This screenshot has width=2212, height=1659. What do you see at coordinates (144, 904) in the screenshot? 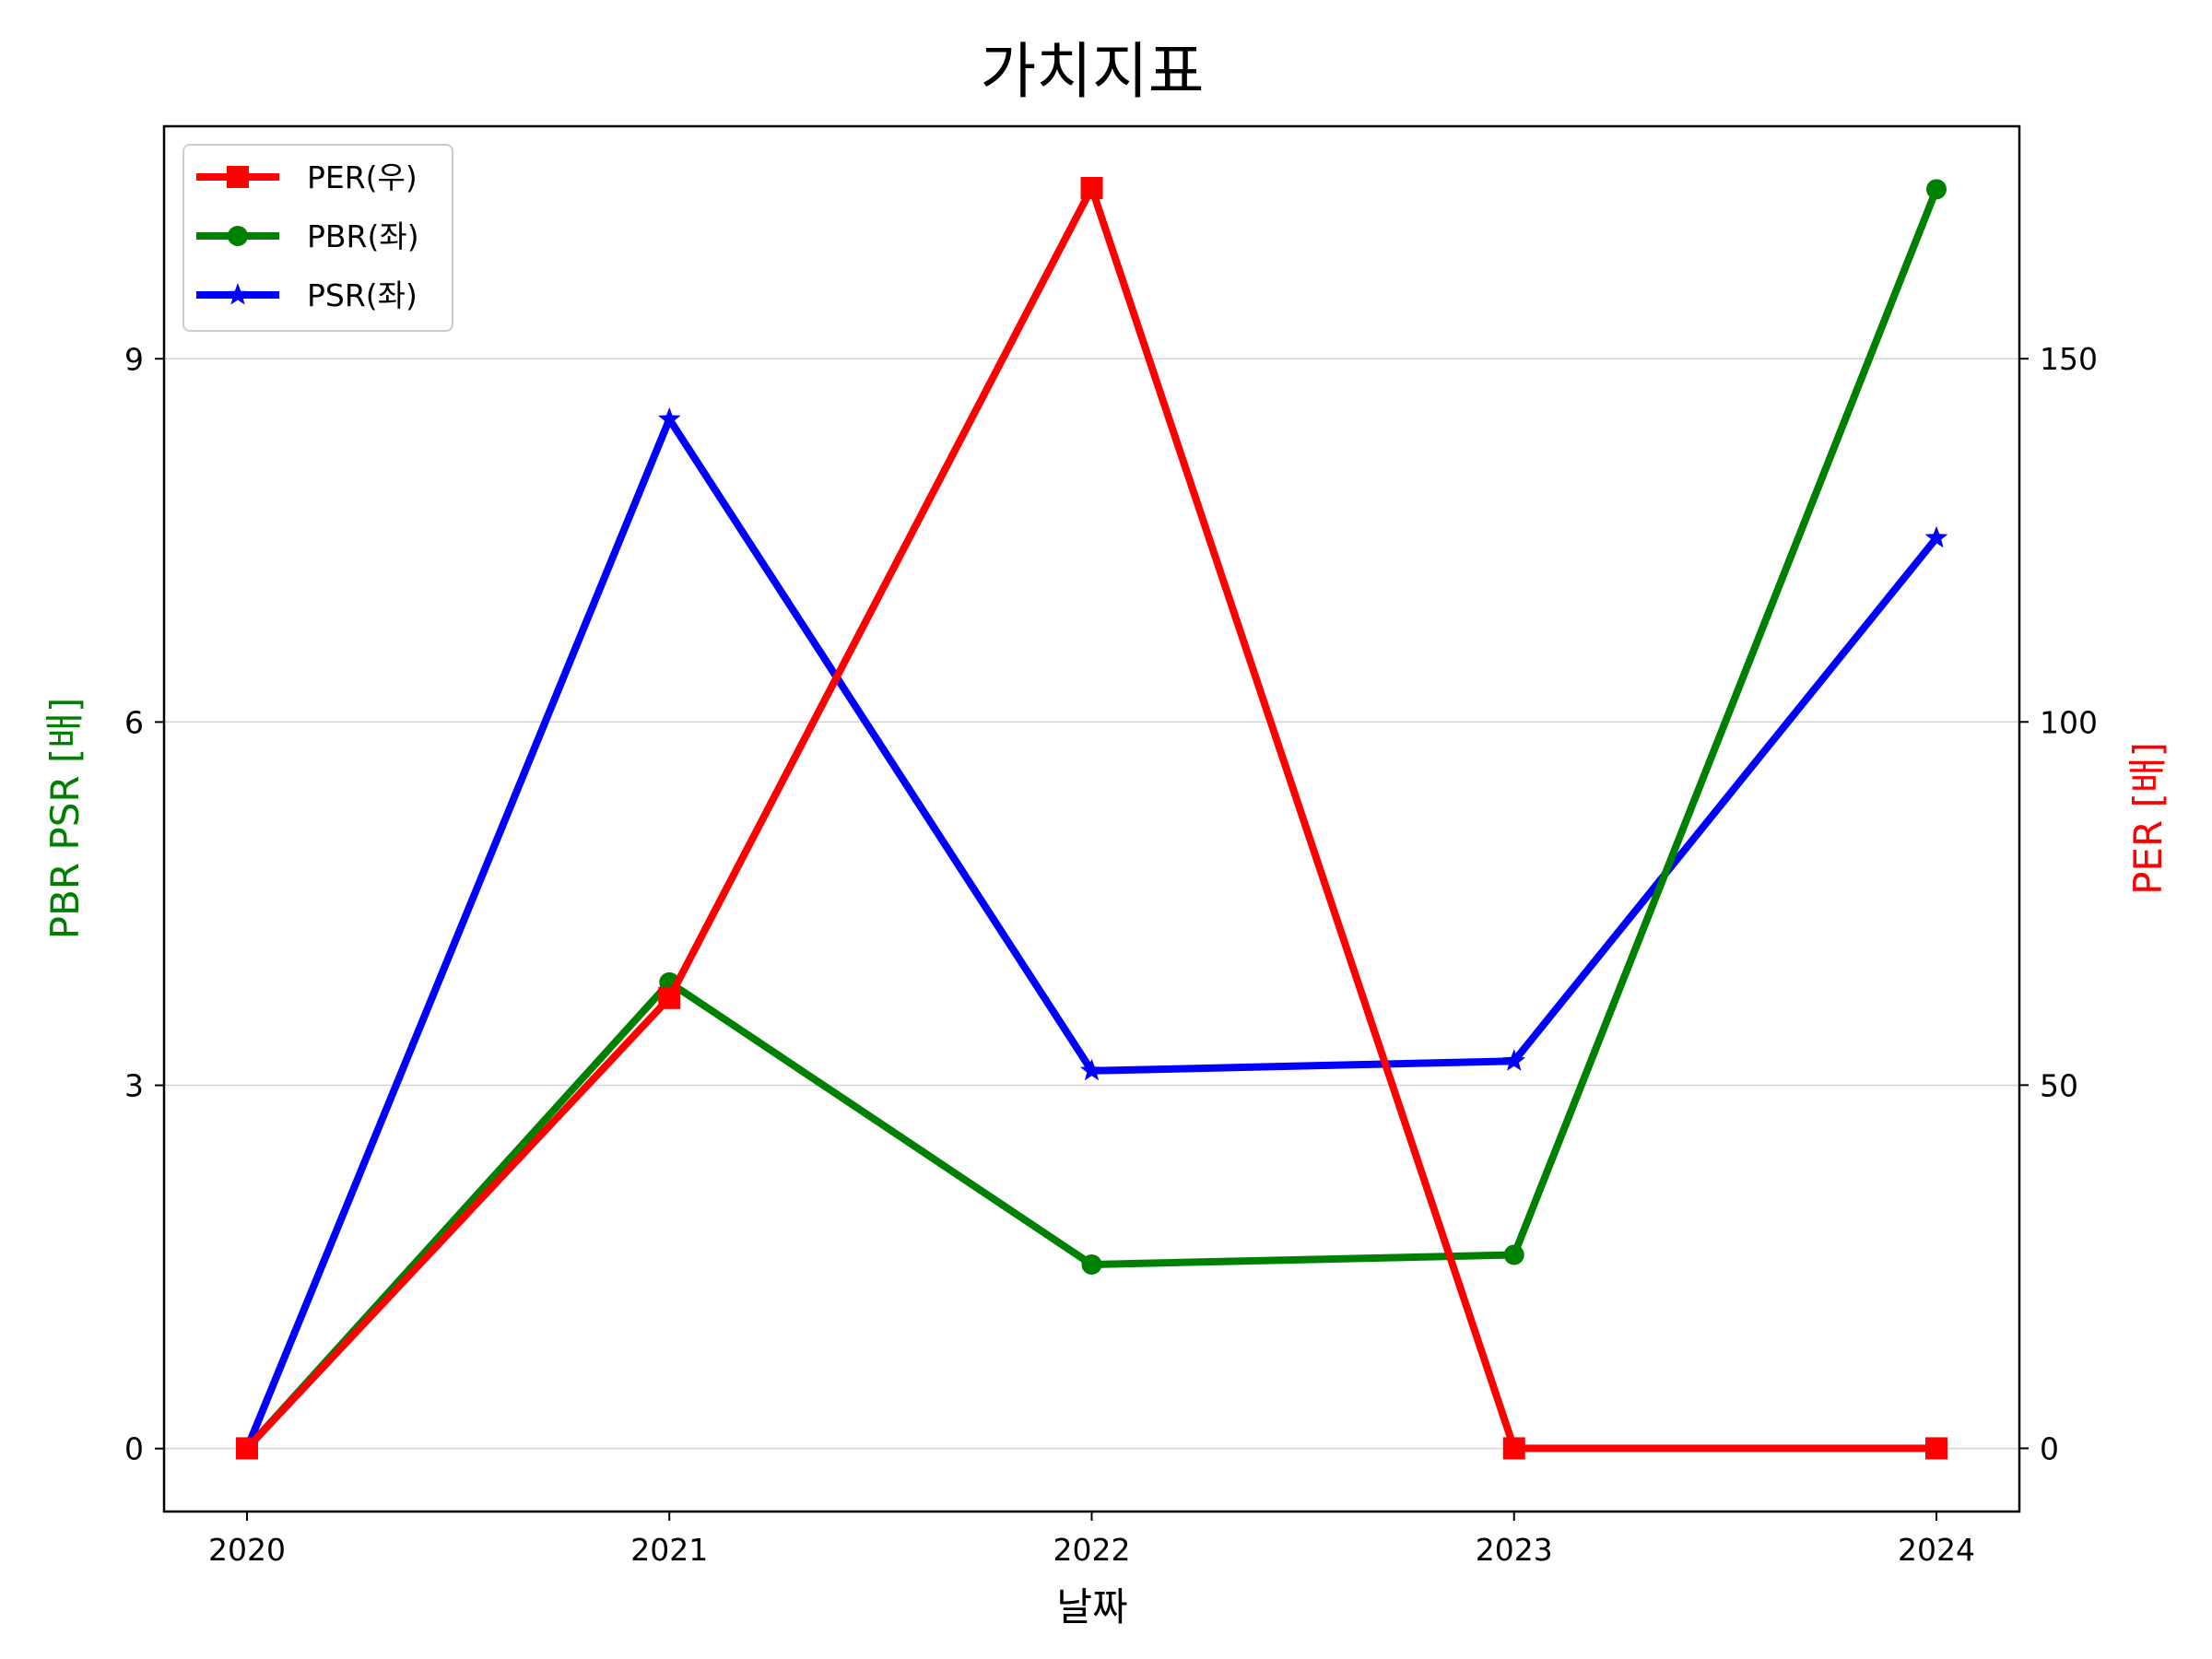
I see `left-y-axis-ticks: 0 3 6 9` at bounding box center [144, 904].